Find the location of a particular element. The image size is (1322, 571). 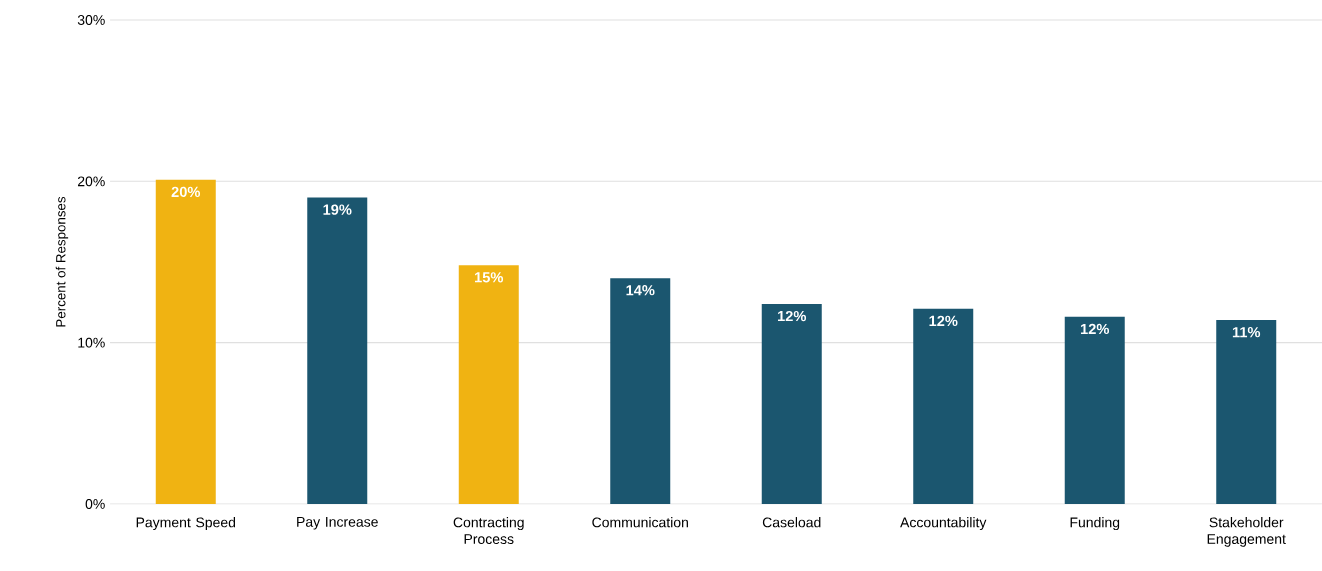

x-tick-label: Contracting Process is located at coordinates (488, 531).